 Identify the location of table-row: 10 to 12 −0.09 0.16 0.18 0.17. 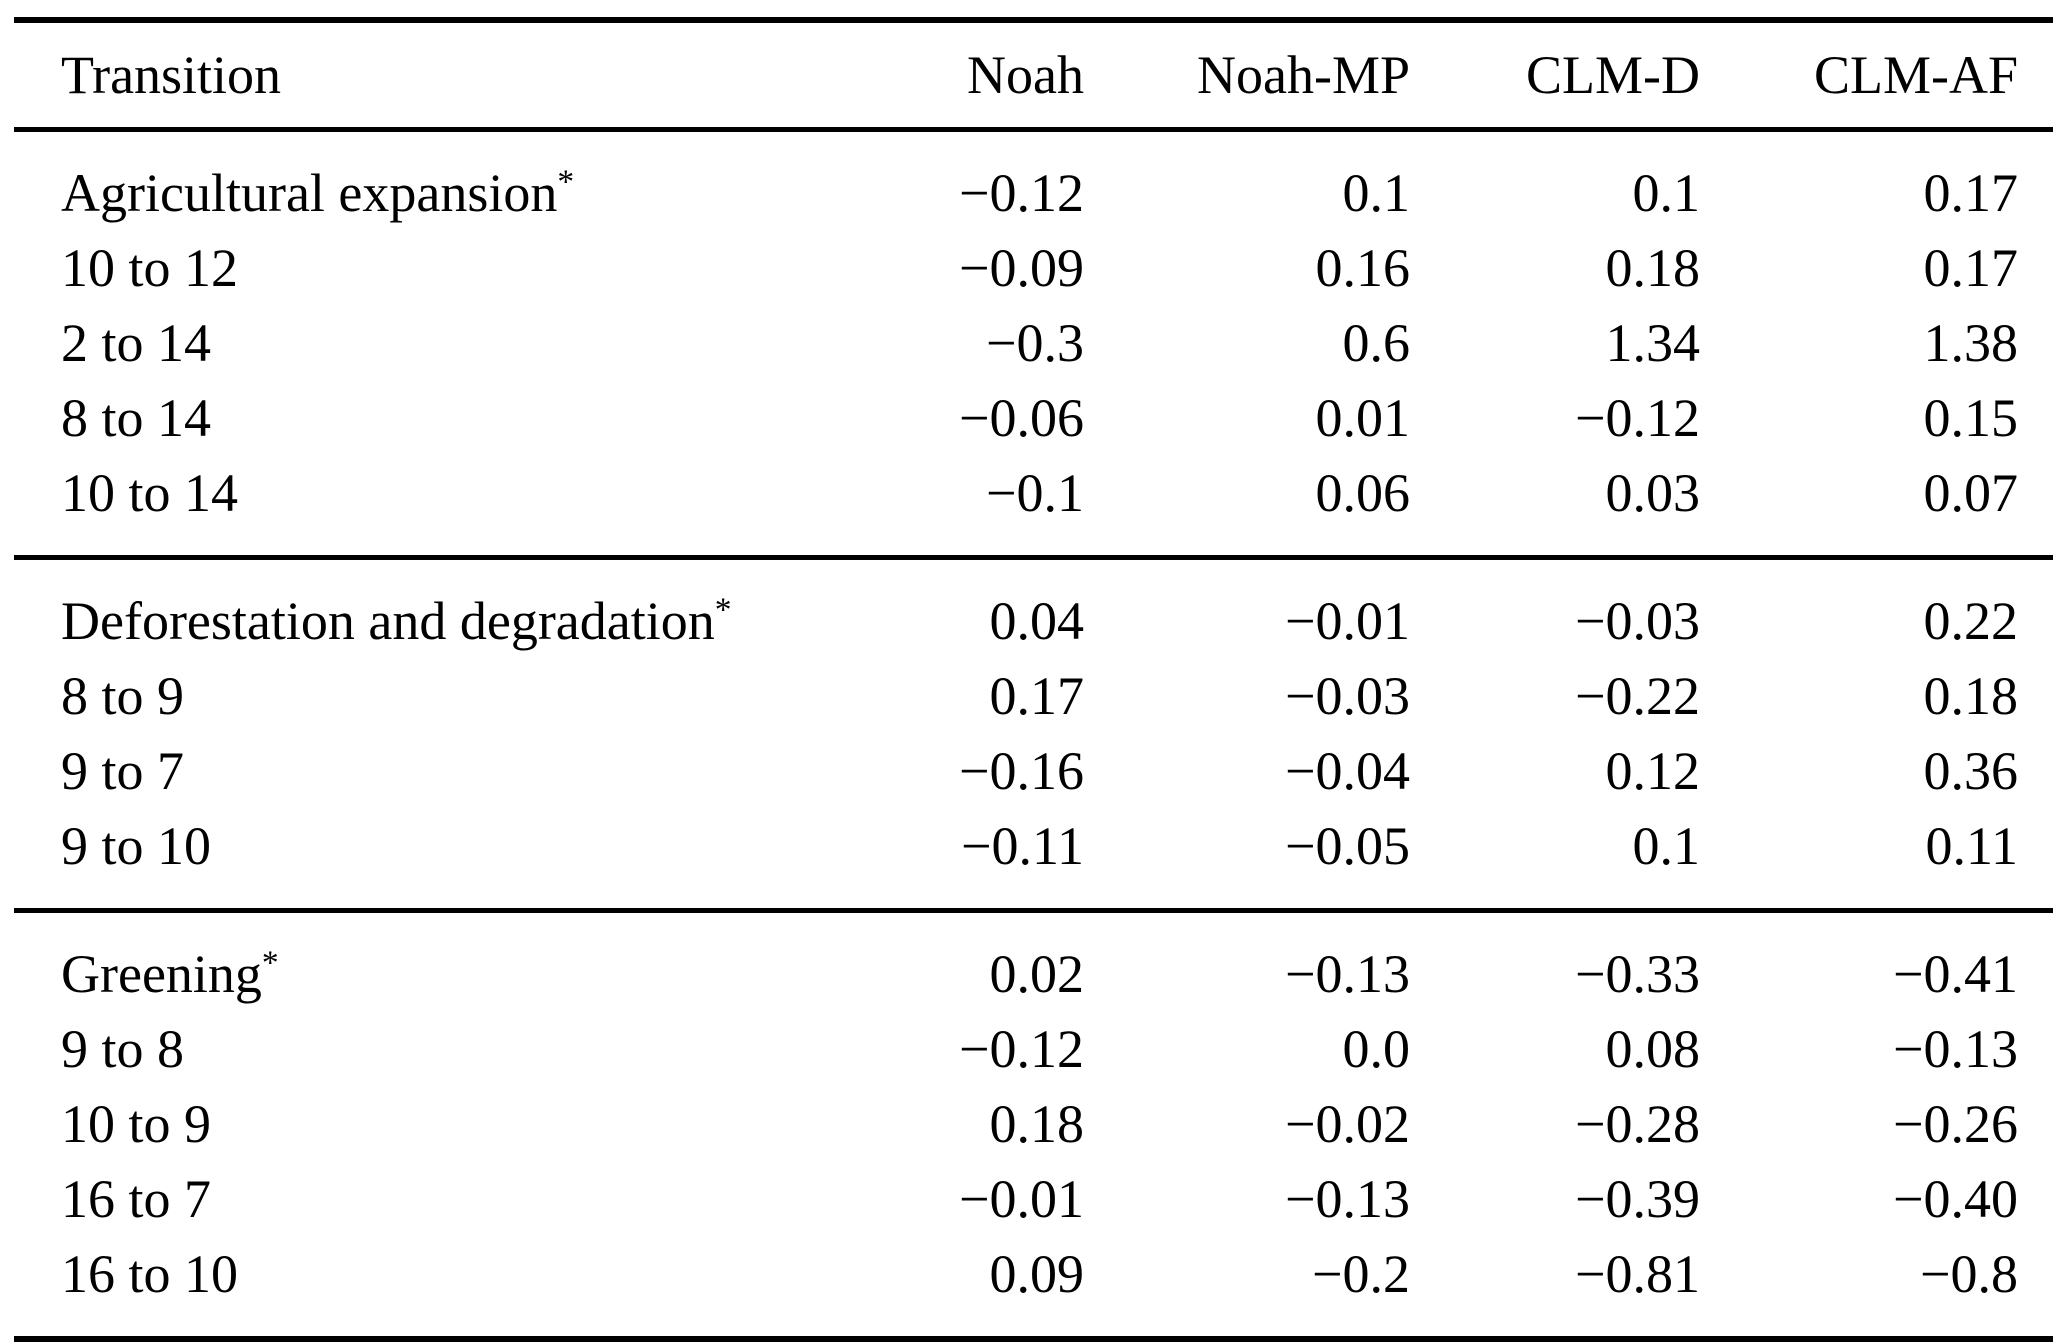
(1033, 268).